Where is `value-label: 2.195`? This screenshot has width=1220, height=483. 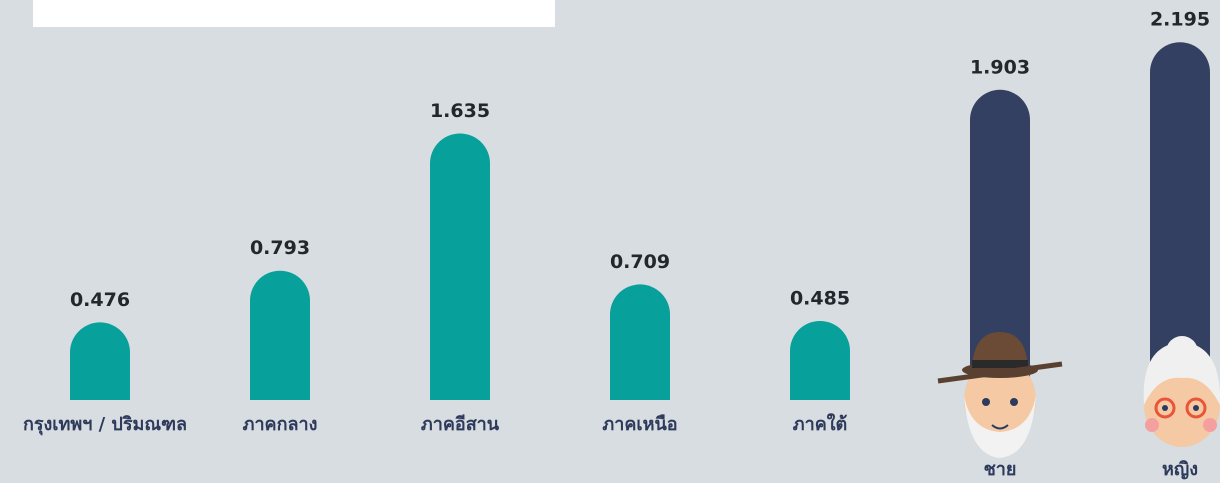 value-label: 2.195 is located at coordinates (1180, 20).